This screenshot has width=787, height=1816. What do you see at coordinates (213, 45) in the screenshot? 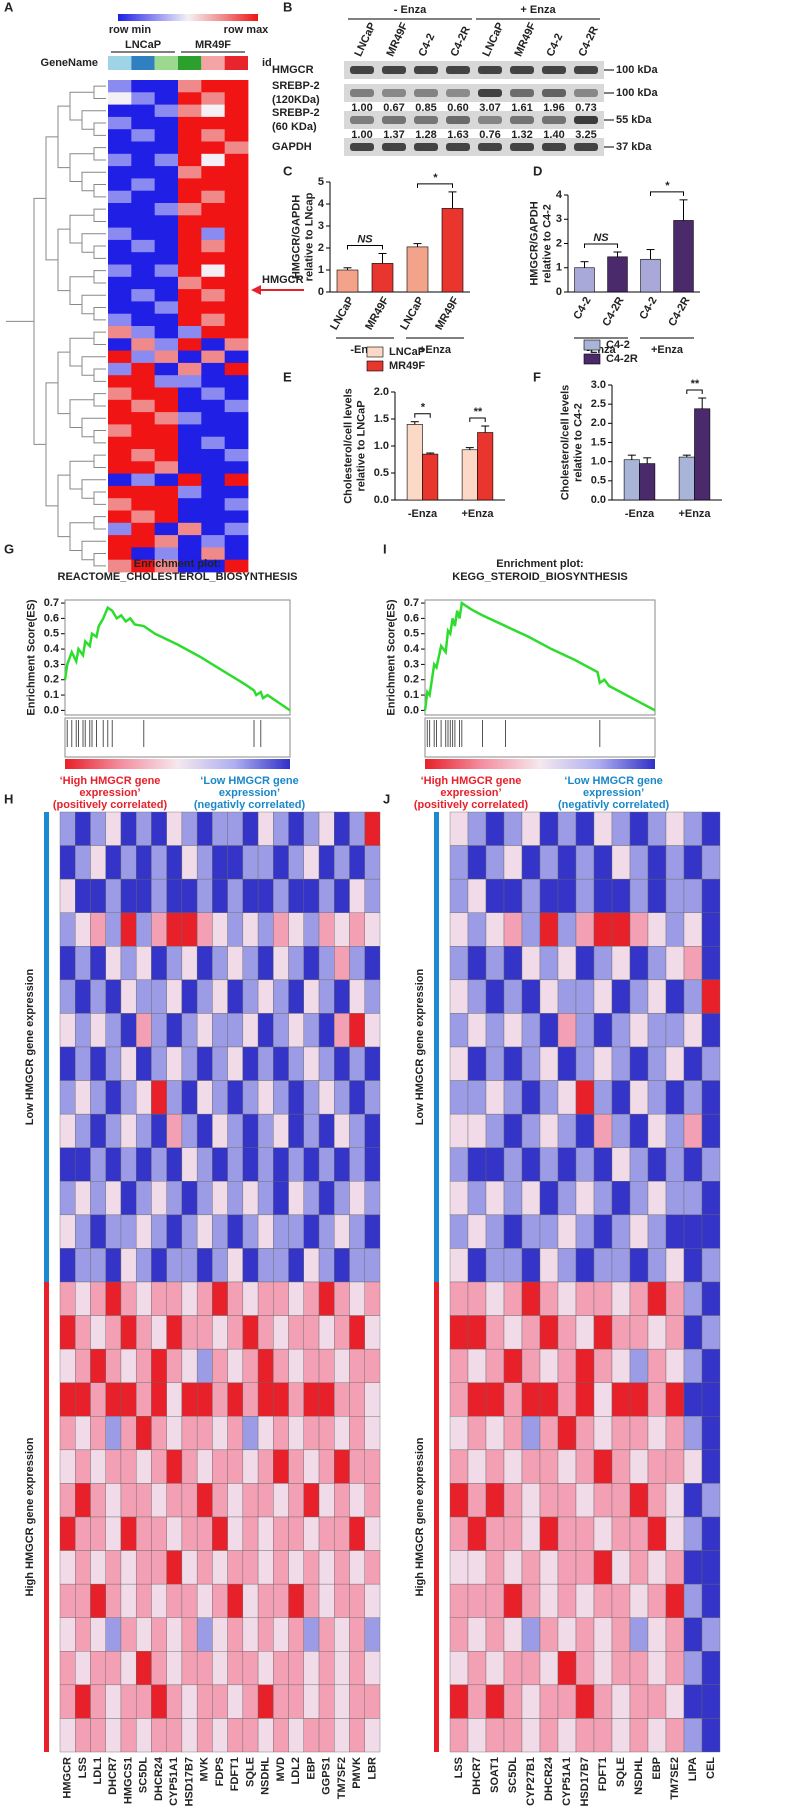
I see `column-group-label: MR49F` at bounding box center [213, 45].